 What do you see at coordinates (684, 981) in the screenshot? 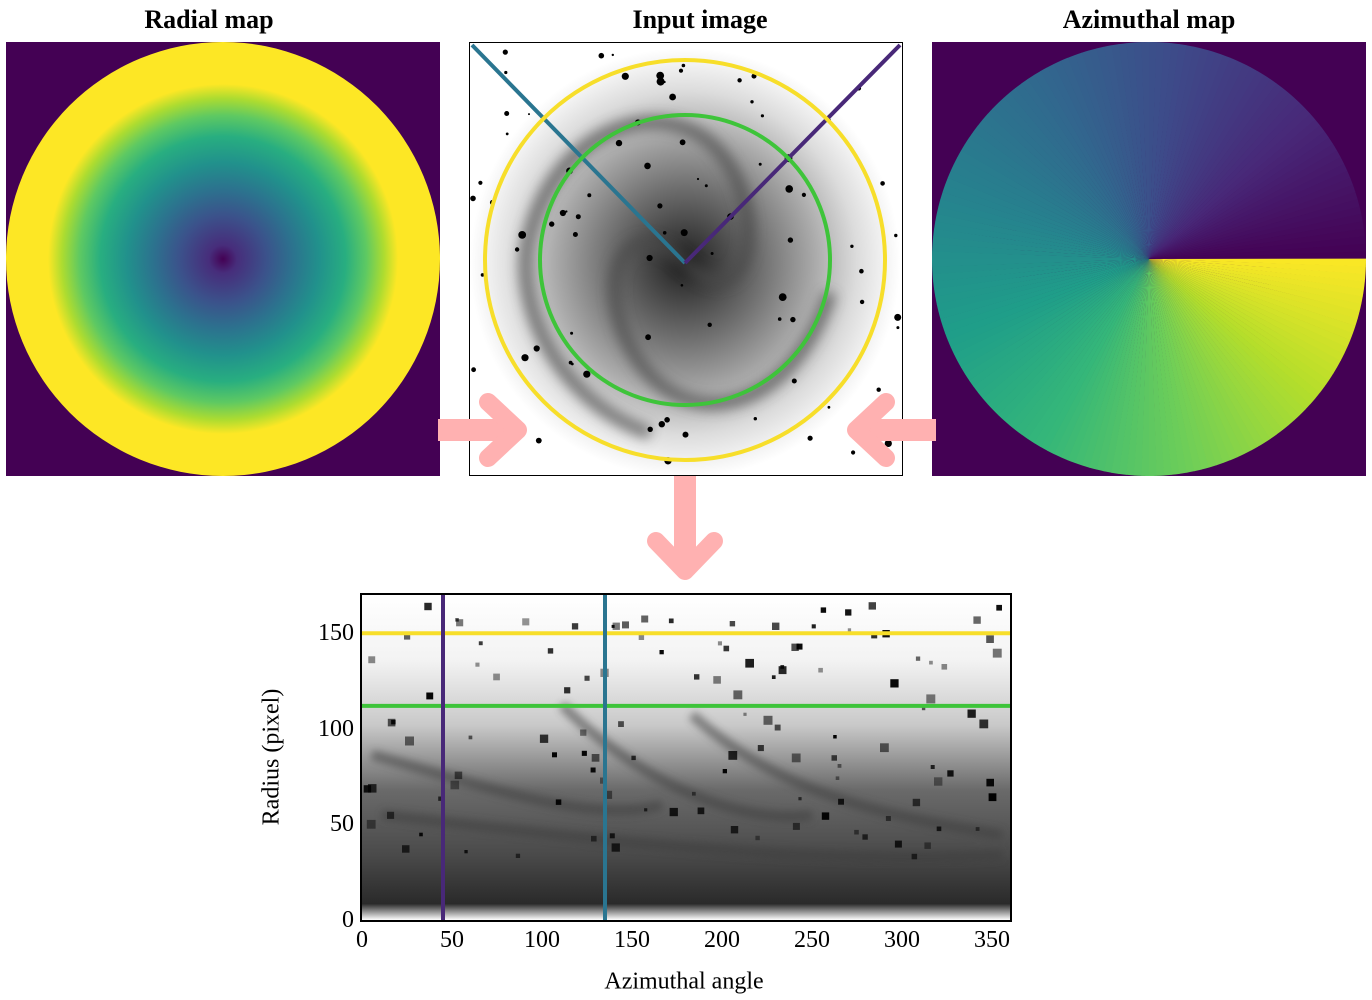
I see `x-axis-label: Azimuthal angle` at bounding box center [684, 981].